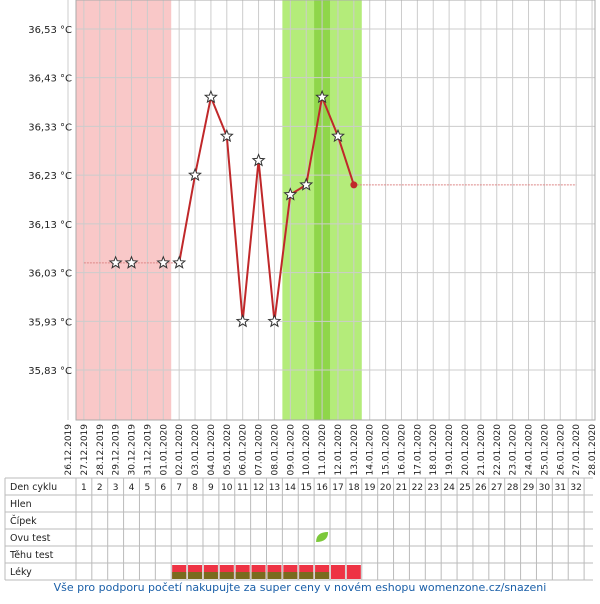  Describe the element at coordinates (575, 488) in the screenshot. I see `cycle-day: 32` at that location.